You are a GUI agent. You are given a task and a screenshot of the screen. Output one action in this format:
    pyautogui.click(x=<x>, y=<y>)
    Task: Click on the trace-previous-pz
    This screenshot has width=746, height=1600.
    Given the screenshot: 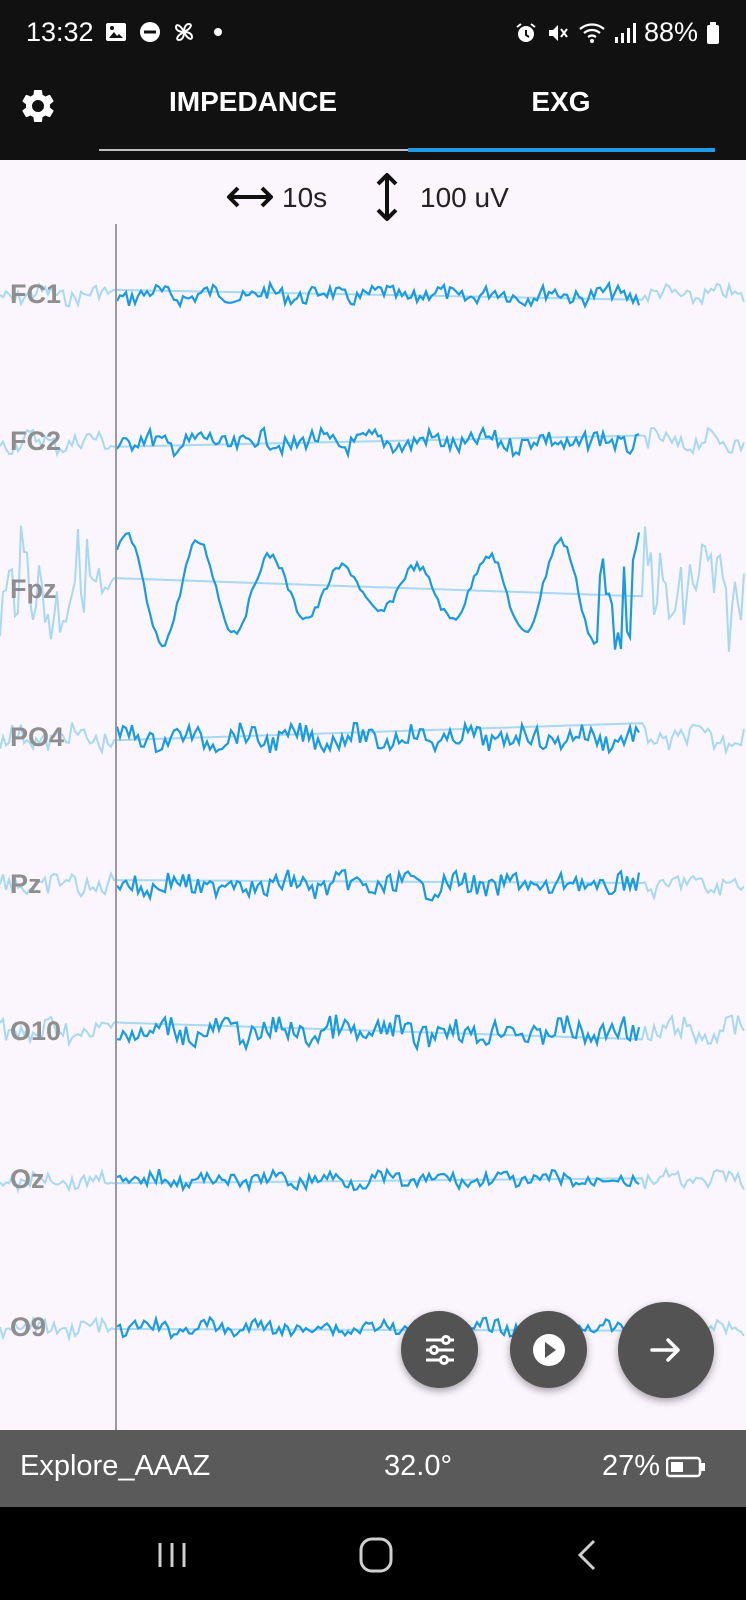 What is the action you would take?
    pyautogui.click(x=372, y=886)
    